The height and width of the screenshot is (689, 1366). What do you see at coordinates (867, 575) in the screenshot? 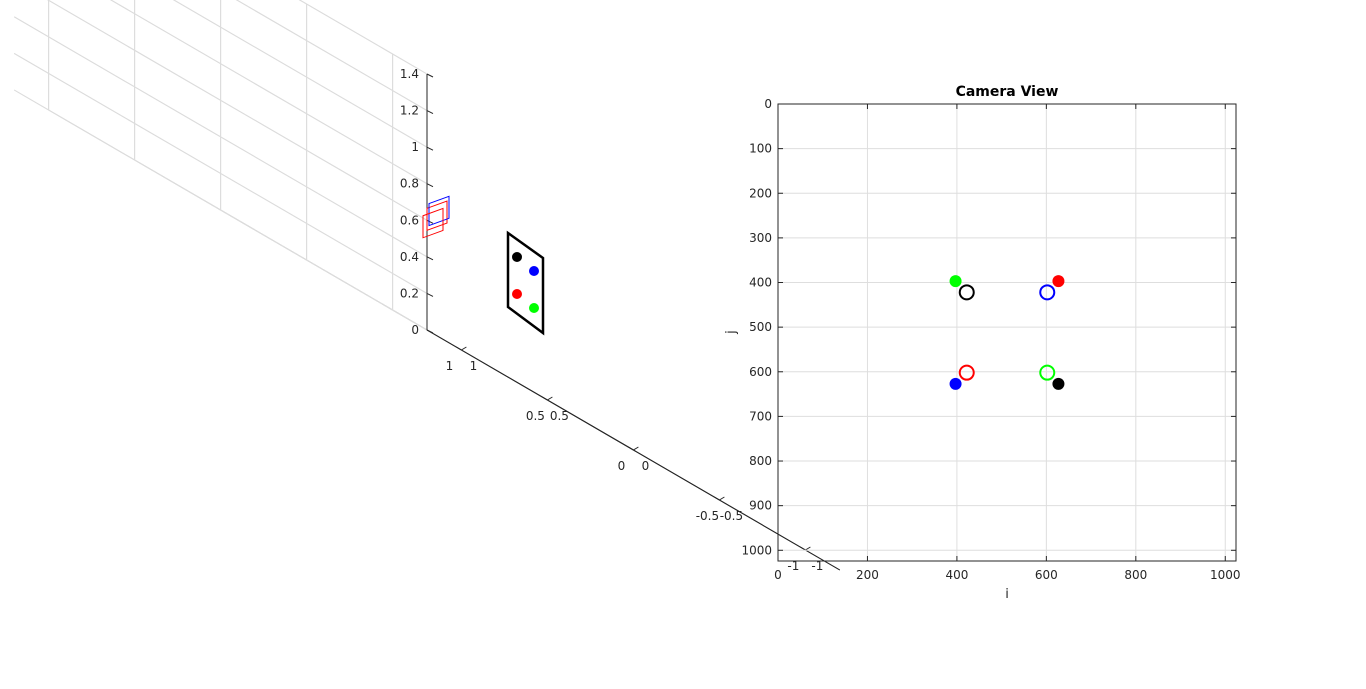
I see `x-tick-label: 200` at bounding box center [867, 575].